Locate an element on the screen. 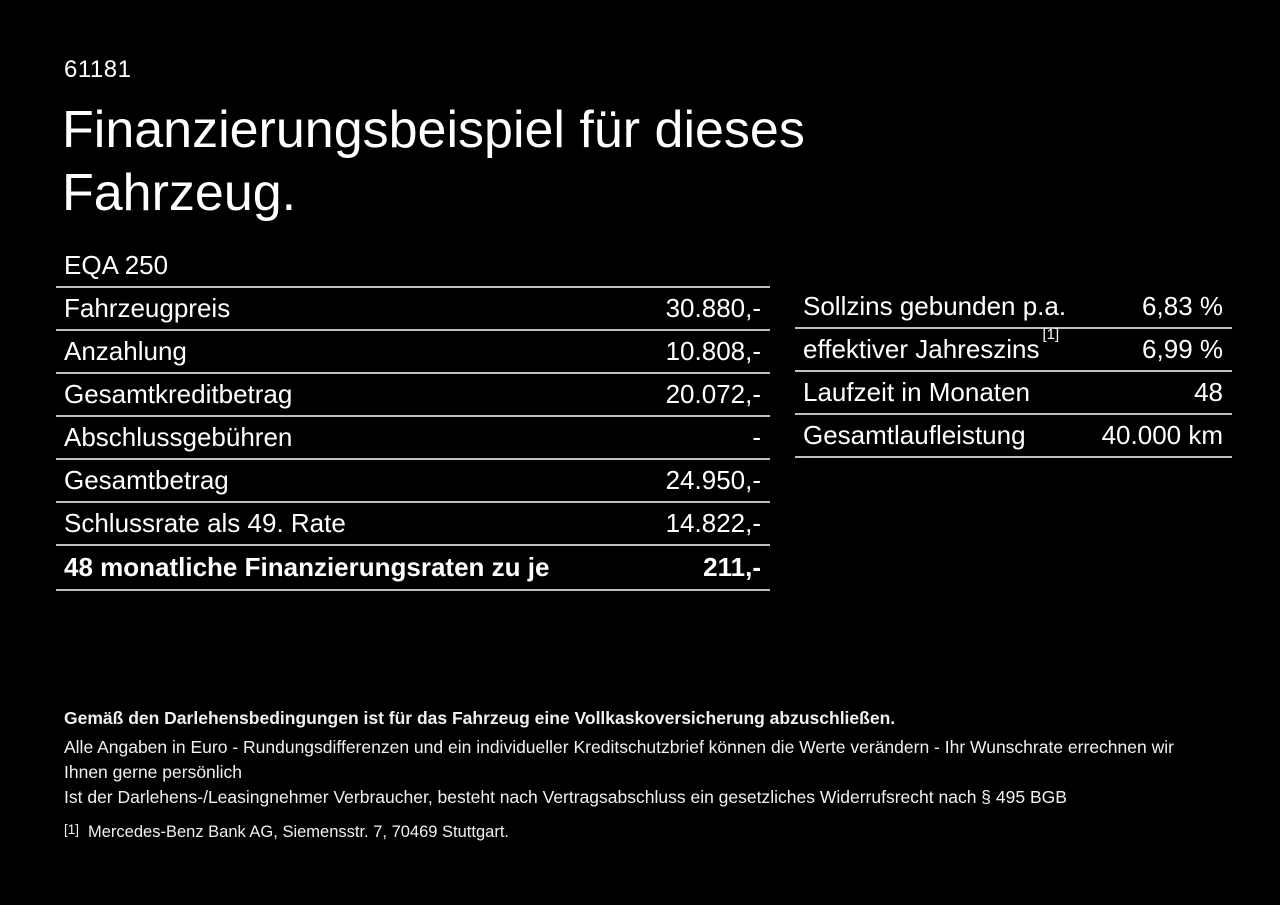 This screenshot has width=1280, height=905. row-label: 48 monatliche Finanzierungsraten zu je is located at coordinates (307, 567).